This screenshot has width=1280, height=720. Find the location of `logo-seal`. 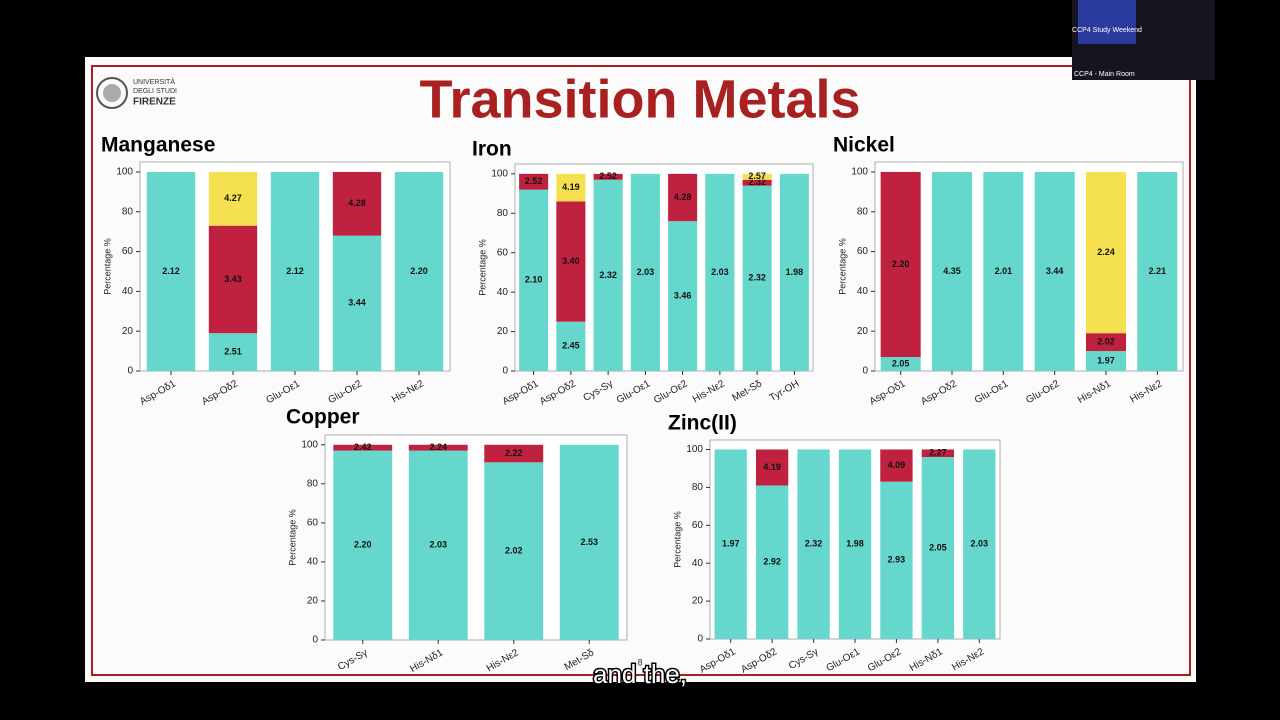

logo-seal is located at coordinates (112, 93).